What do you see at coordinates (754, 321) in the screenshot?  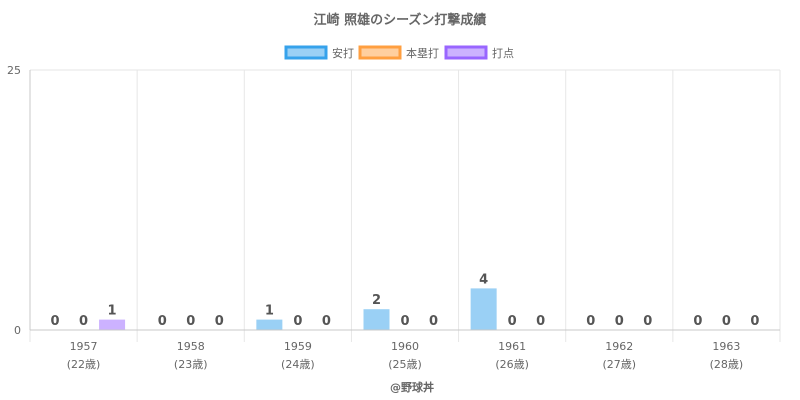 I see `data-label-1963-series-2: 0` at bounding box center [754, 321].